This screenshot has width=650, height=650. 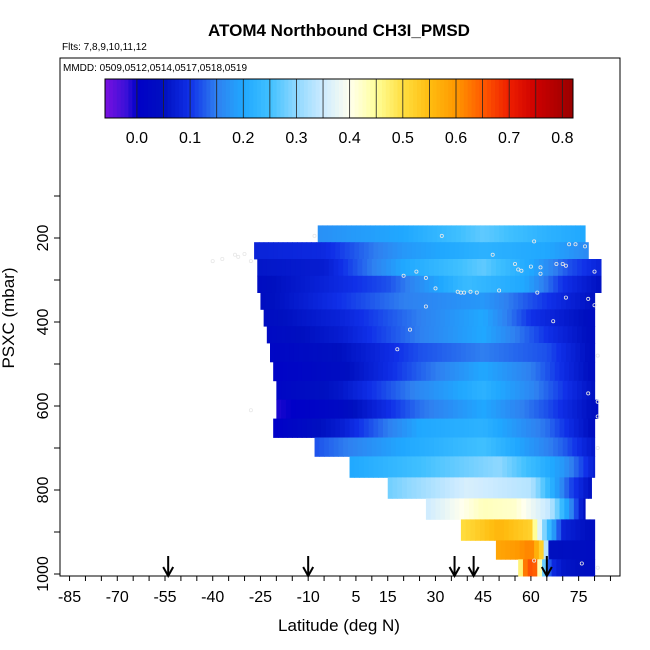 I want to click on y-tick-label: 200, so click(x=43, y=238).